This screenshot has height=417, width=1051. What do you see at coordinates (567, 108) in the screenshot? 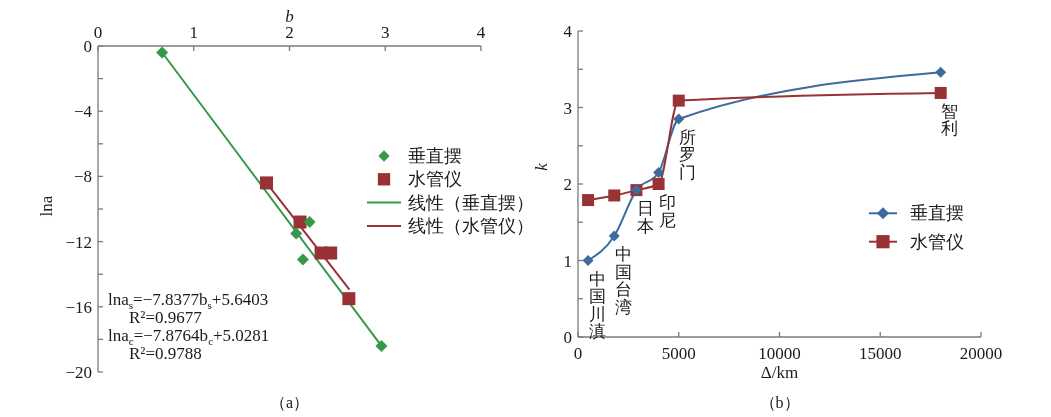
I see `y-tick-label: 3` at bounding box center [567, 108].